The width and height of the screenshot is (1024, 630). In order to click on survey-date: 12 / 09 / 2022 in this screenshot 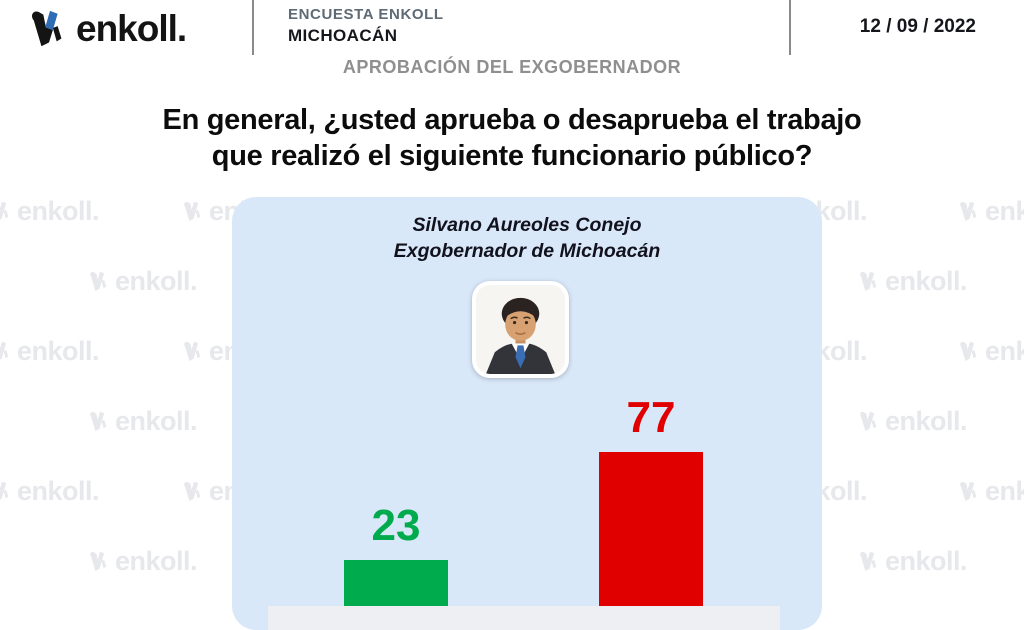, I will do `click(917, 26)`.